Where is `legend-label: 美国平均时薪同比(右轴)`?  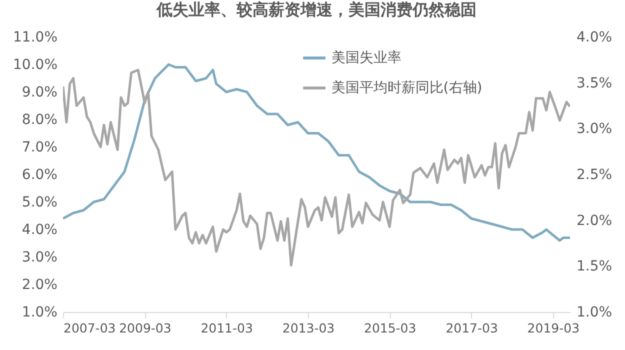
legend-label: 美国平均时薪同比(右轴) is located at coordinates (406, 88).